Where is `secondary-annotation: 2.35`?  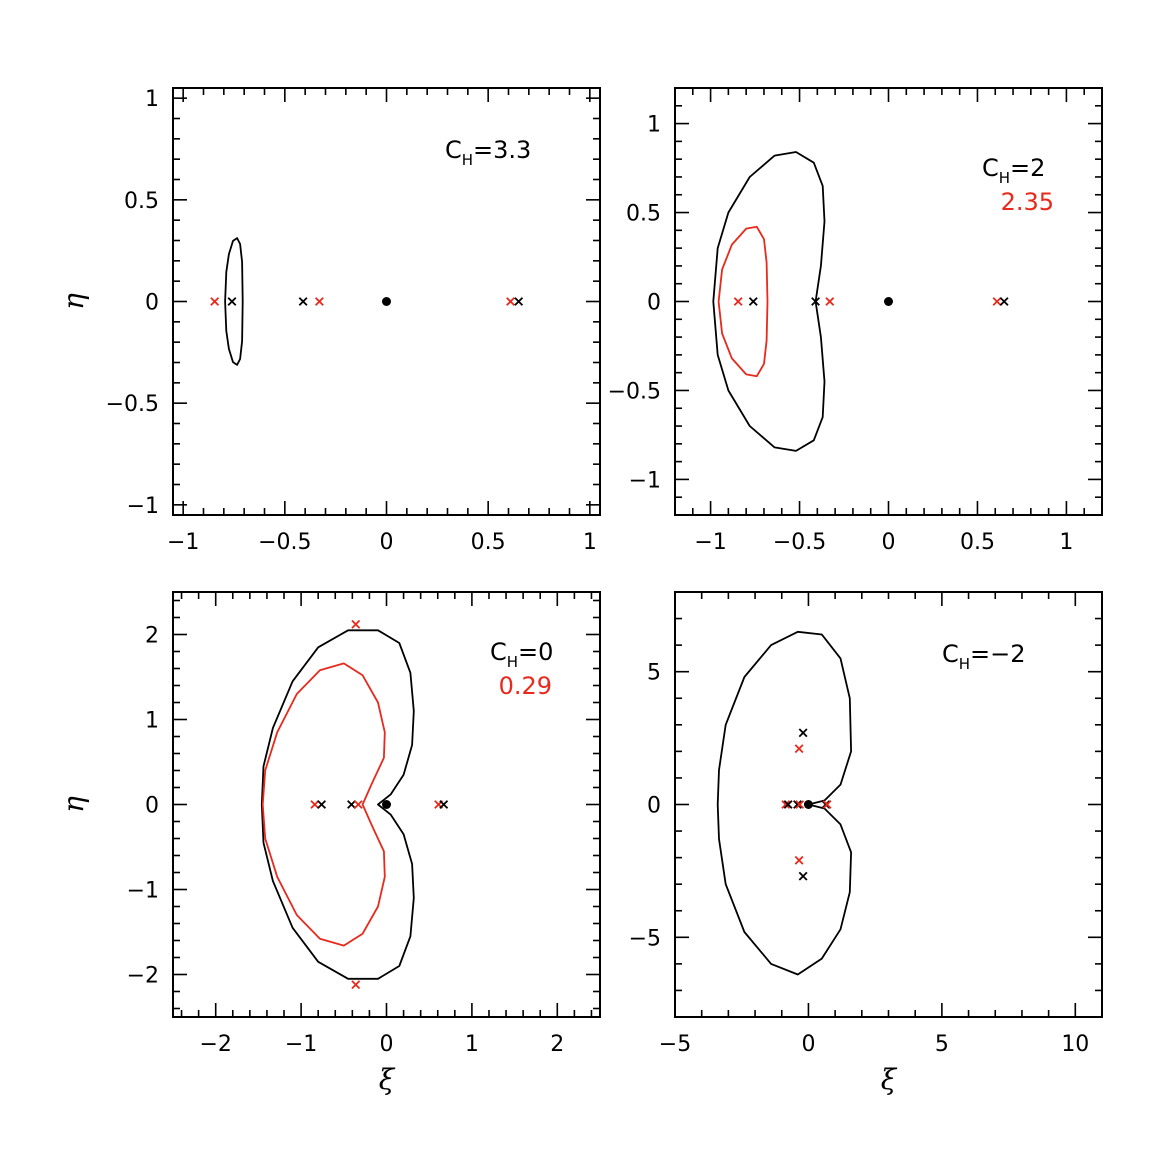 secondary-annotation: 2.35 is located at coordinates (1027, 202).